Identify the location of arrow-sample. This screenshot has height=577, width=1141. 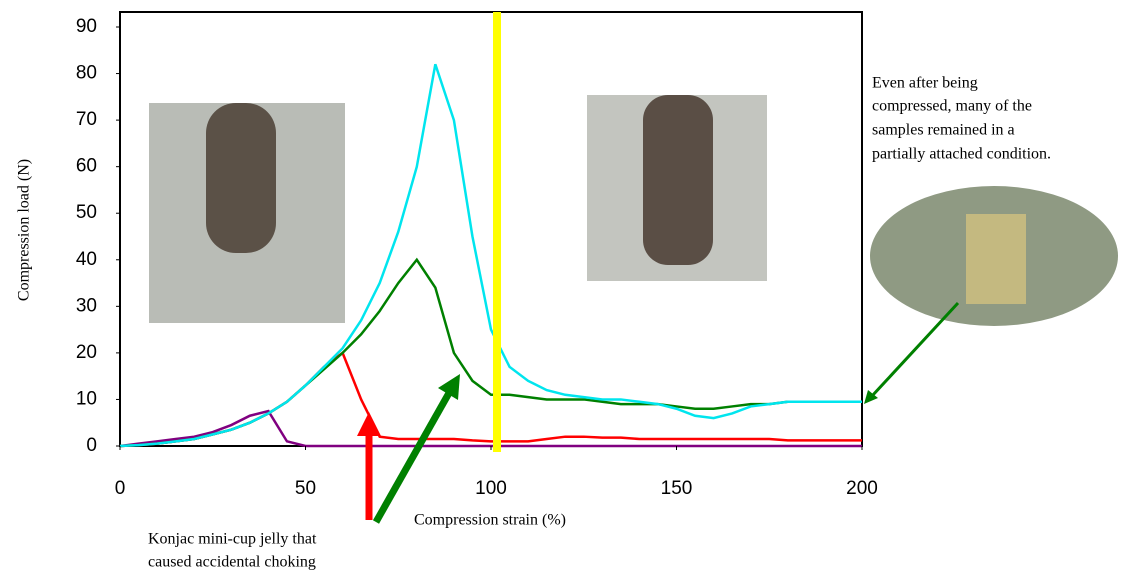
(915, 349).